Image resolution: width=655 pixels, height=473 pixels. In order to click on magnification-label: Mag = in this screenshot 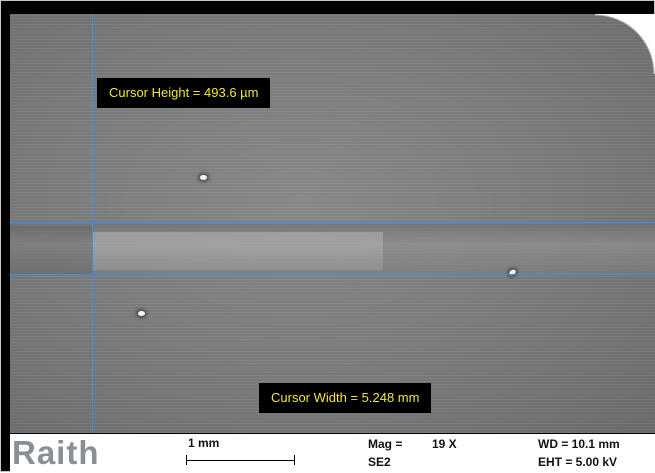, I will do `click(385, 444)`.